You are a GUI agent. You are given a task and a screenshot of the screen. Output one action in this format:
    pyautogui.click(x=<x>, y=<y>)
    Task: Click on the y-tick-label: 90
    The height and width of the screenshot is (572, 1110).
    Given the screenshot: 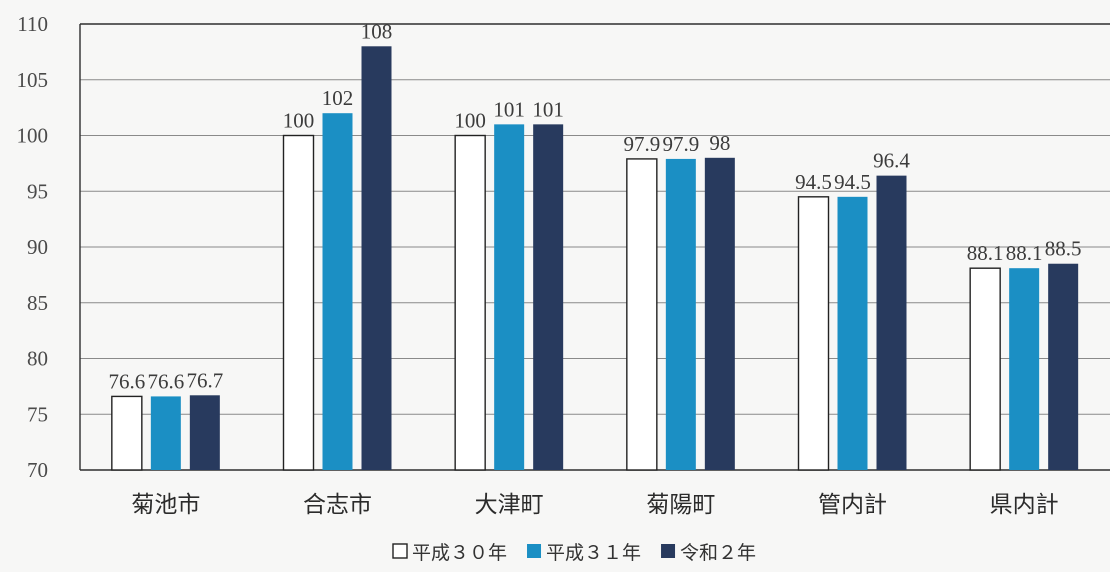 What is the action you would take?
    pyautogui.click(x=37, y=247)
    